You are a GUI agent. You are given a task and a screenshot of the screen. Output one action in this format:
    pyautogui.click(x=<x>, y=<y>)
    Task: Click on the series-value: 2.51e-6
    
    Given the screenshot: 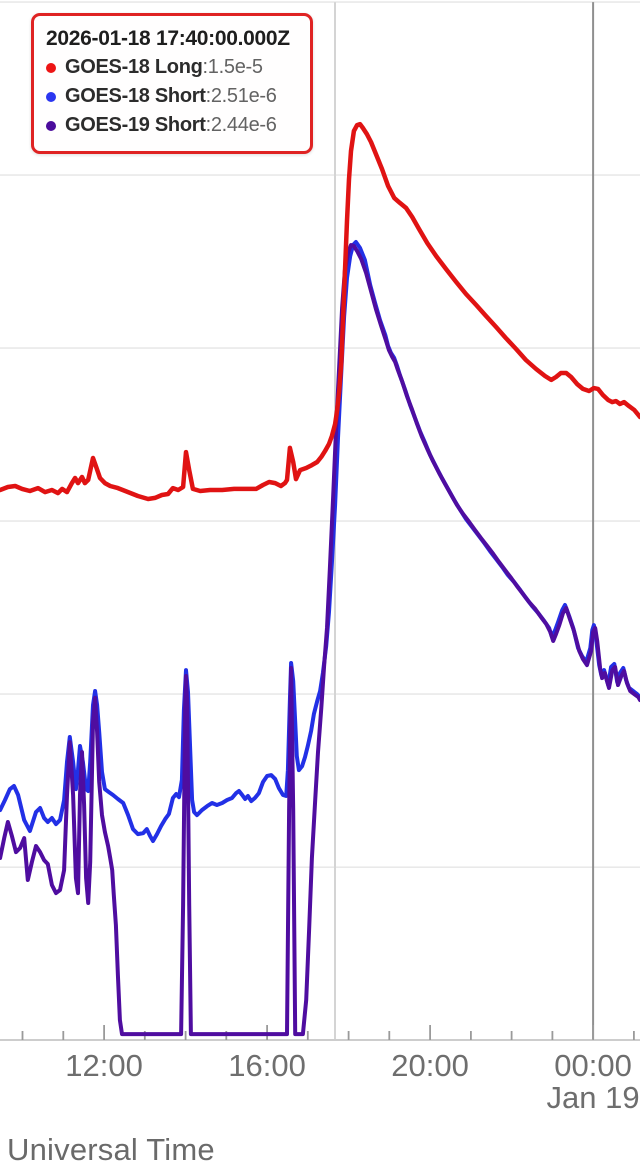 What is the action you would take?
    pyautogui.click(x=243, y=96)
    